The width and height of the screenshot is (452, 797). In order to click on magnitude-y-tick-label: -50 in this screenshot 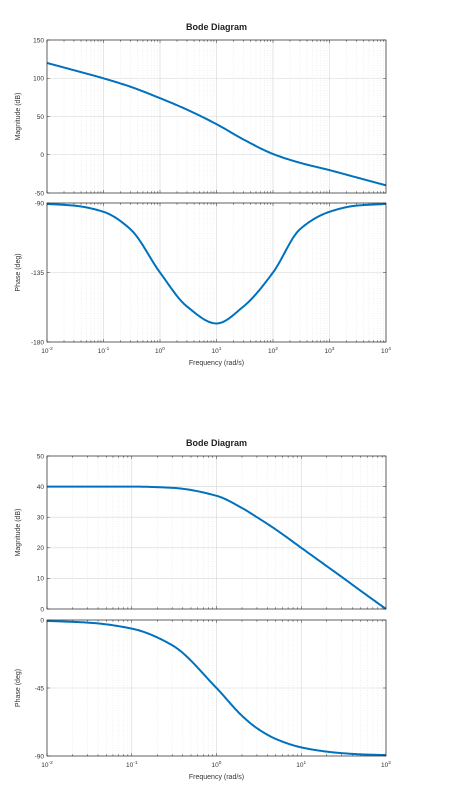, I will do `click(40, 193)`.